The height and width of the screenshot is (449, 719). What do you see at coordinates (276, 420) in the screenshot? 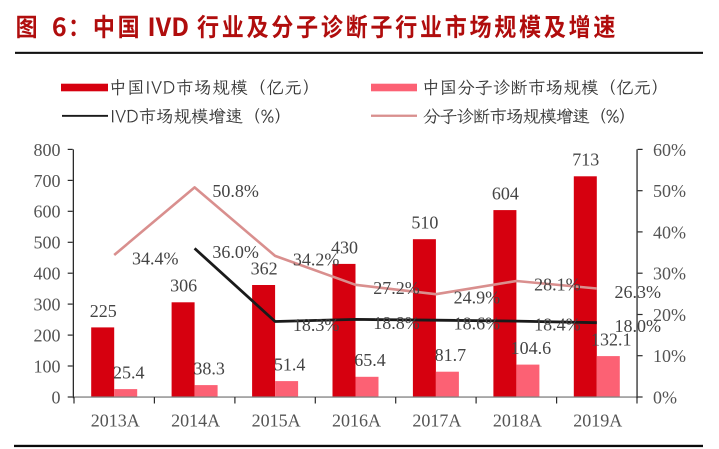
I see `svg-text: 2015A` at bounding box center [276, 420].